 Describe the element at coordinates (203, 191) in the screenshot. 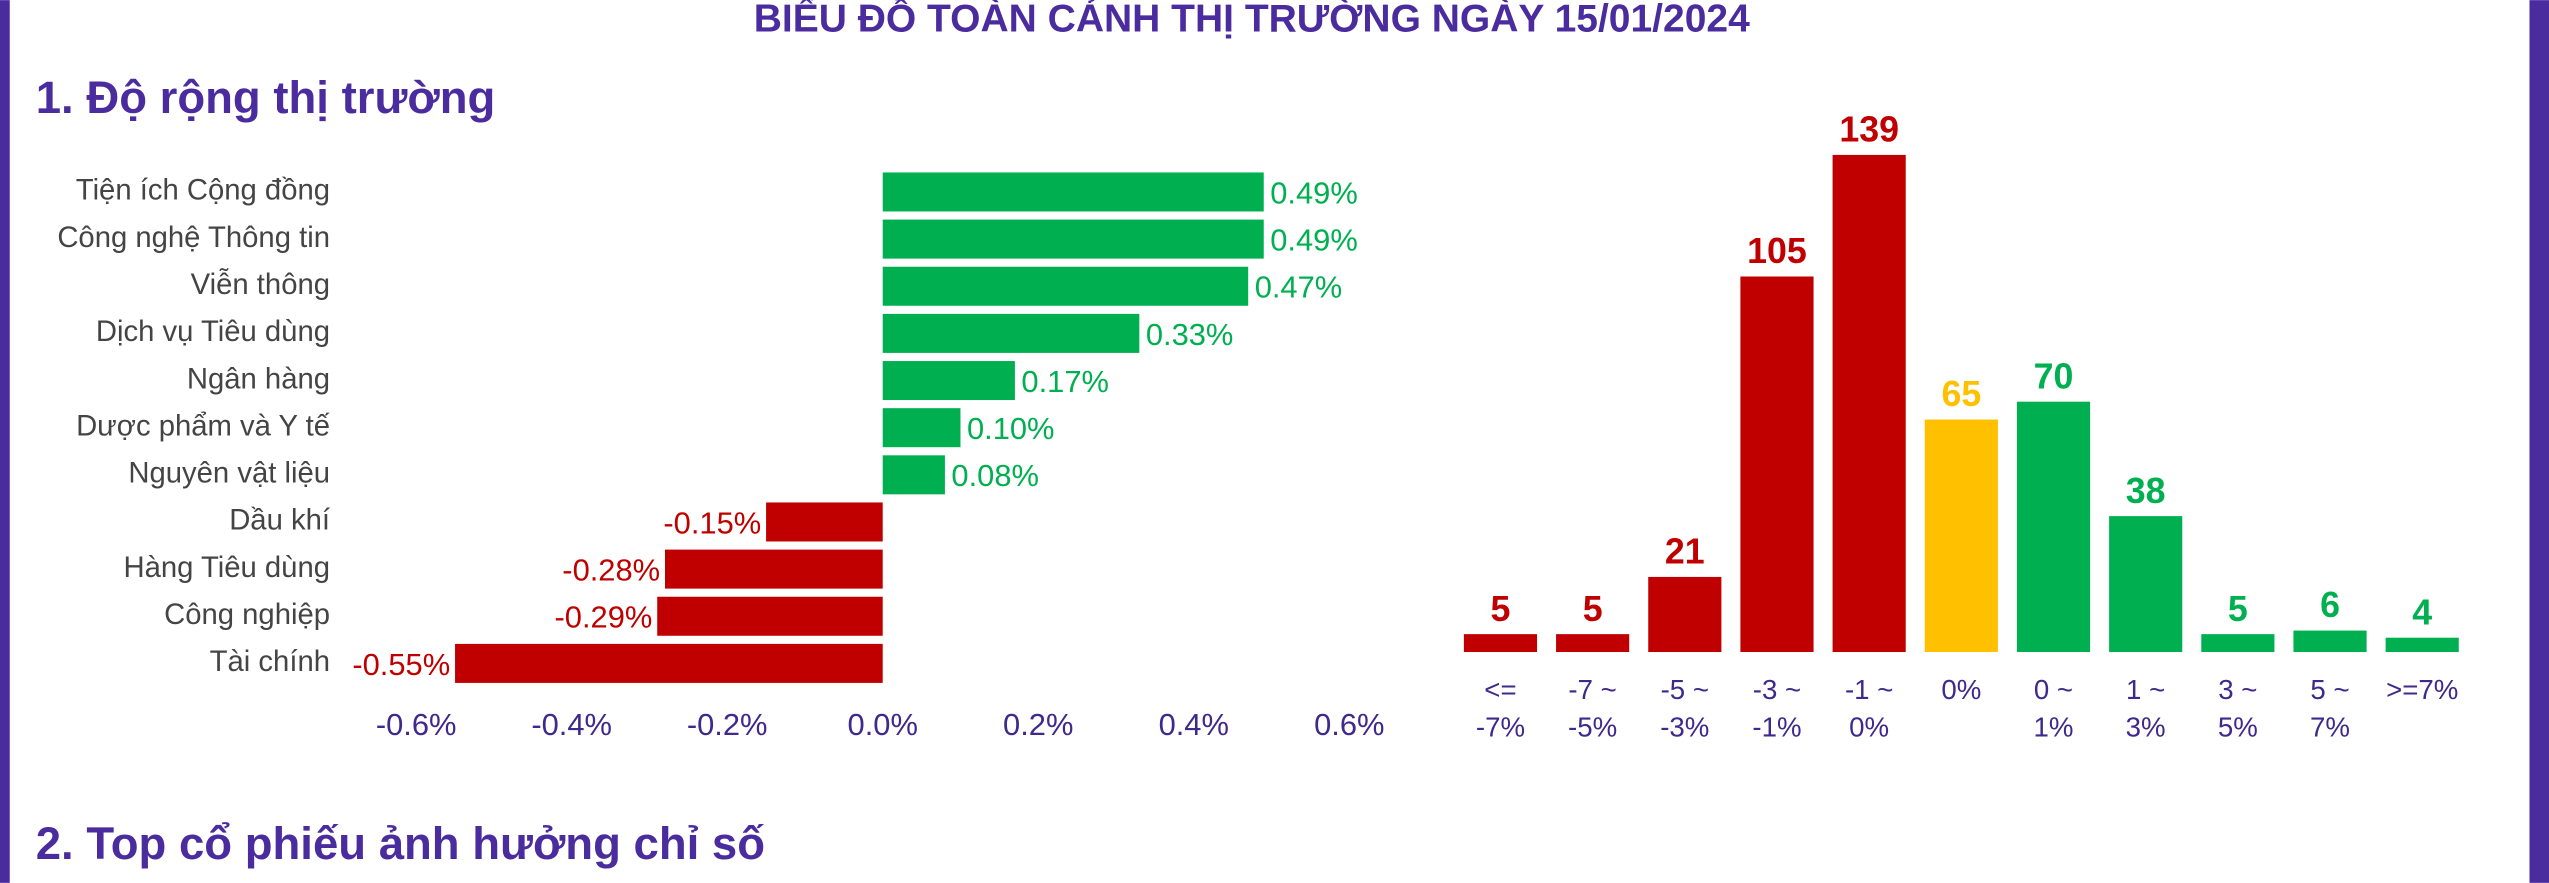

I see `category-label: Tiện ích Cộng đồng` at that location.